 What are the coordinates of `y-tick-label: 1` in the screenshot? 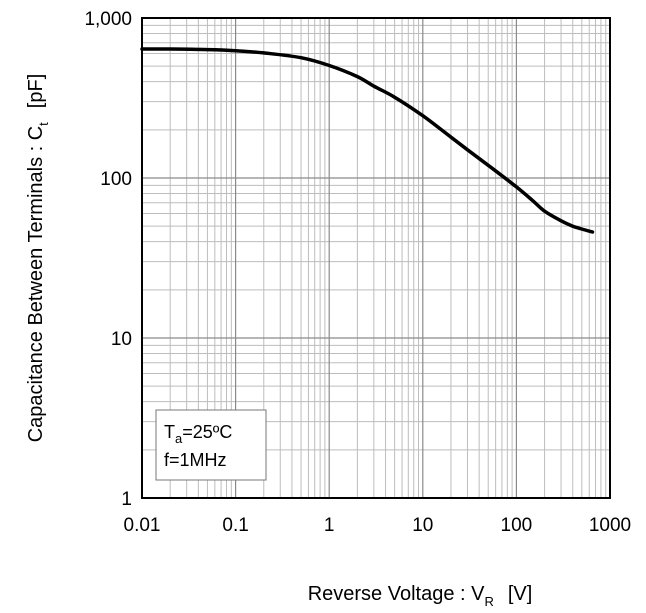 It's located at (126, 499).